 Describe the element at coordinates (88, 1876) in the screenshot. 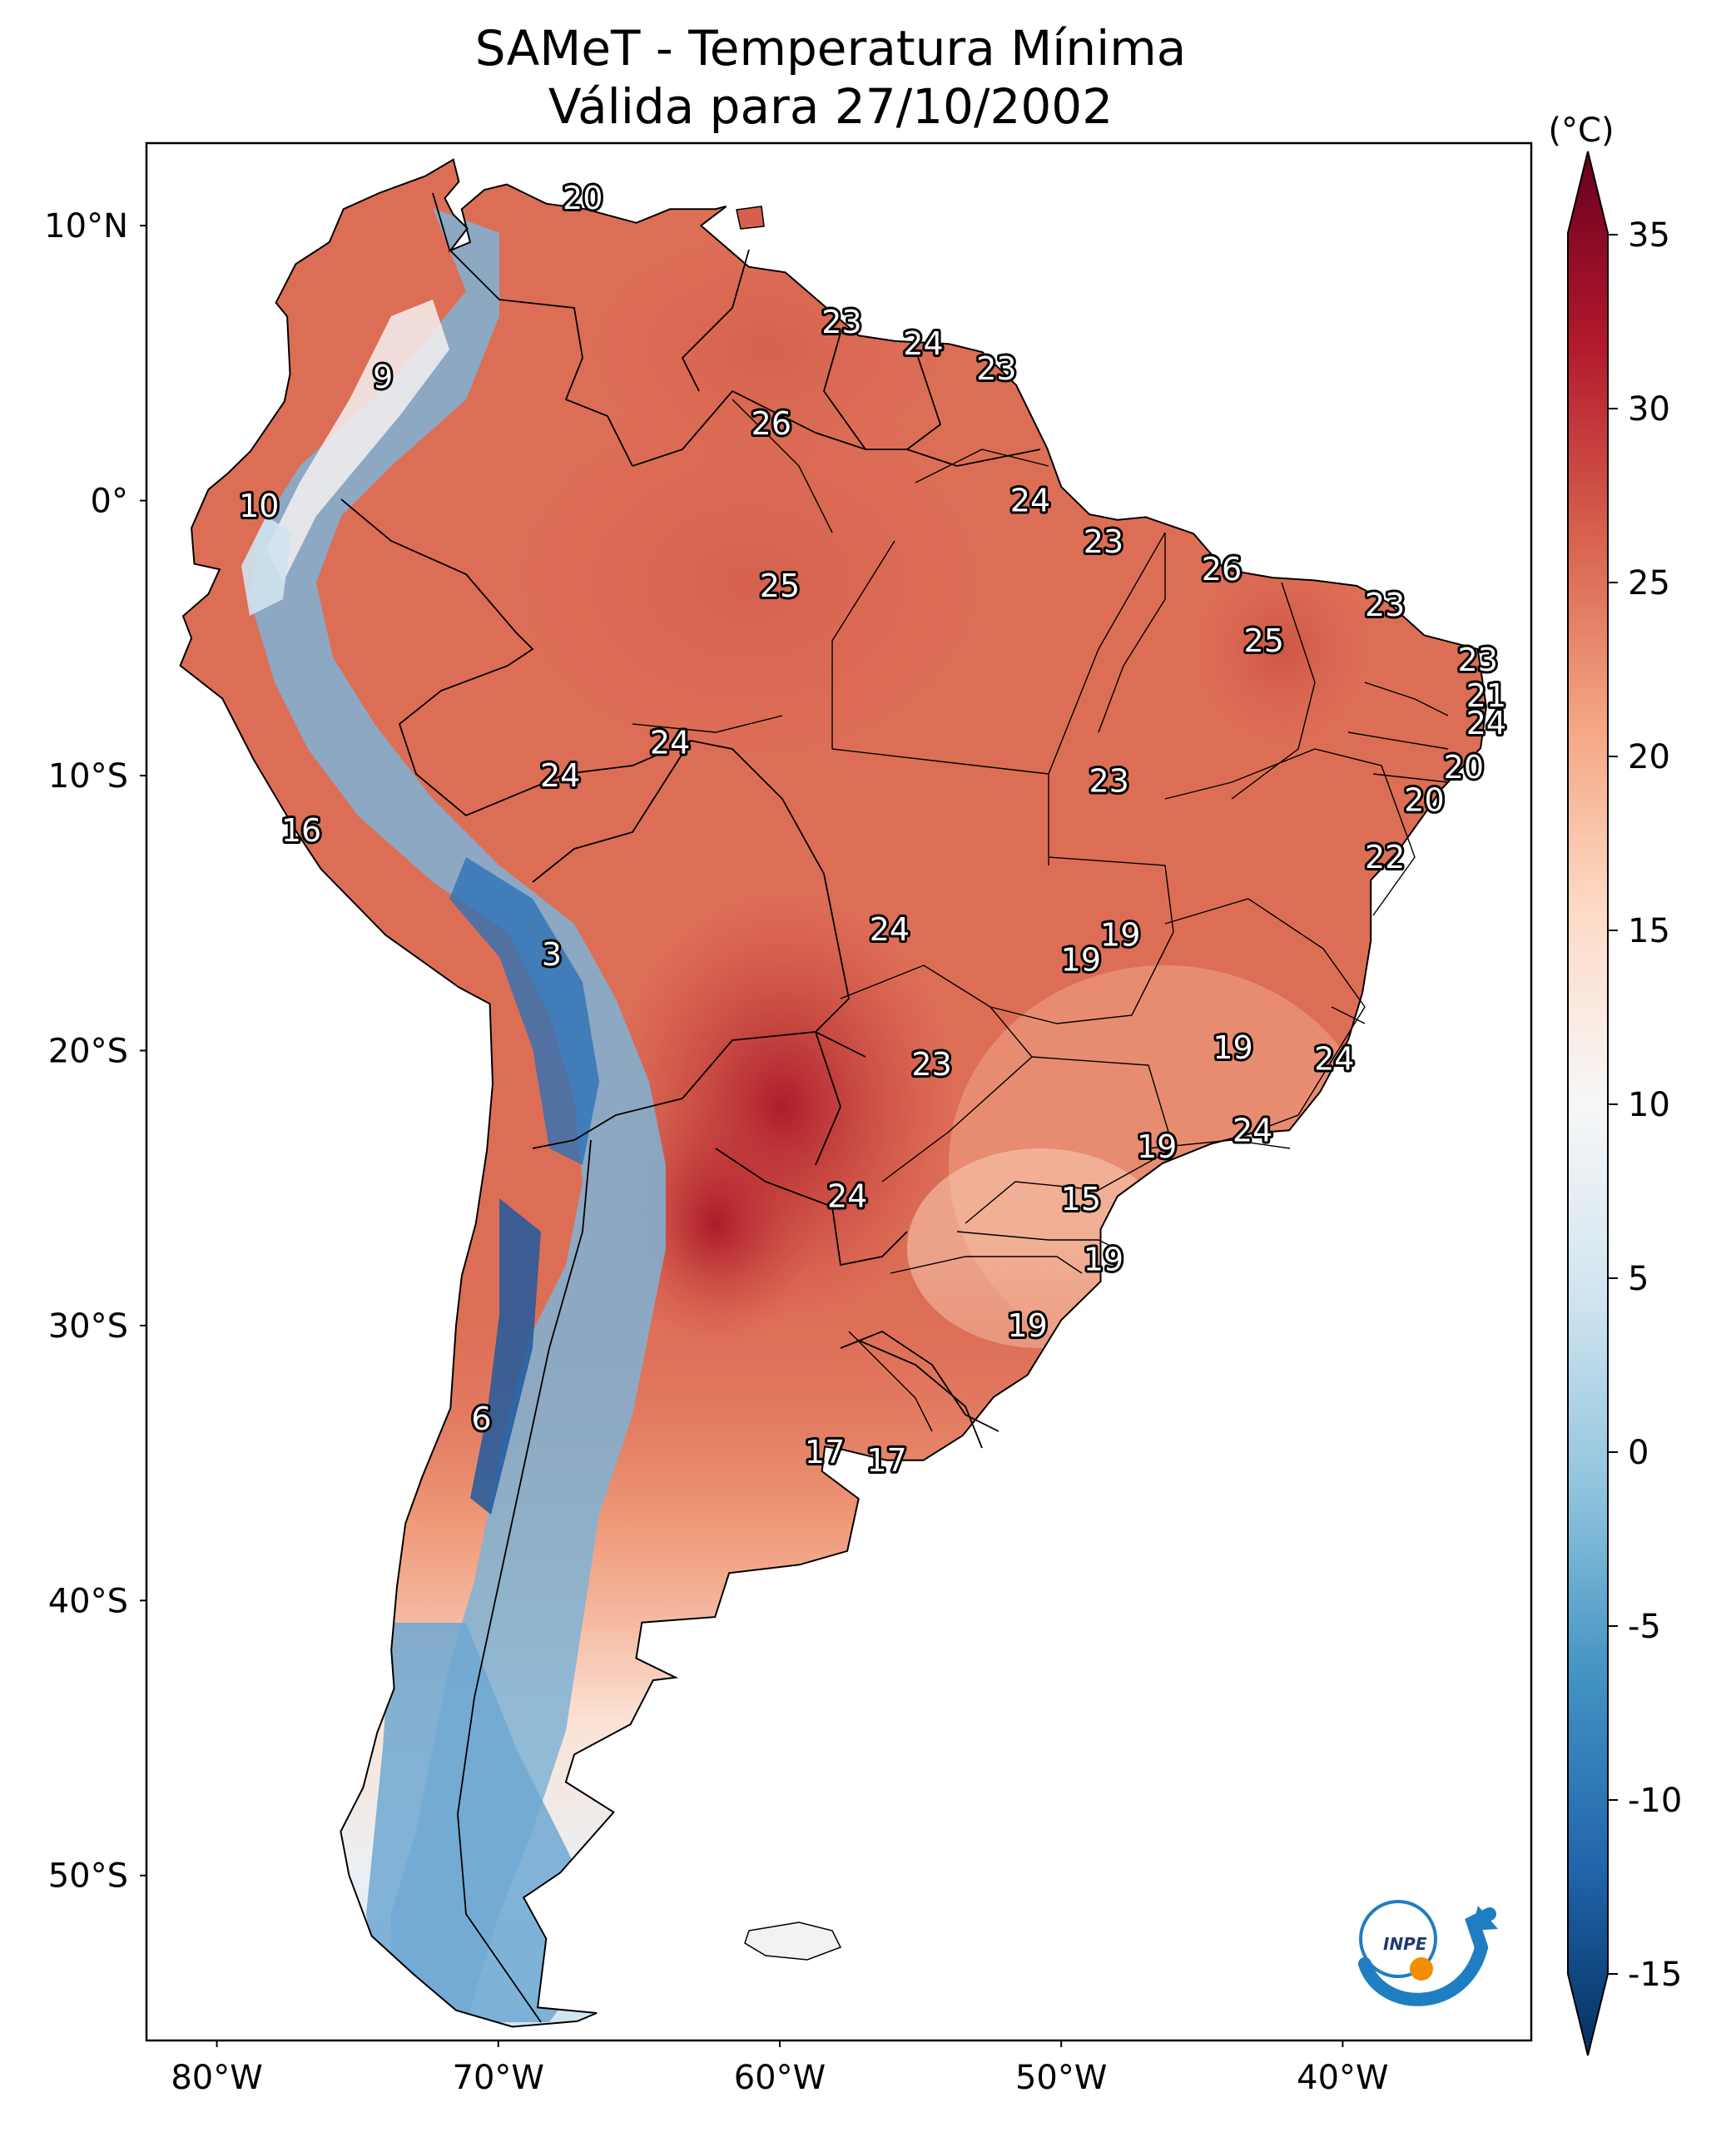

I see `latitude-tick-label: 50°S` at that location.